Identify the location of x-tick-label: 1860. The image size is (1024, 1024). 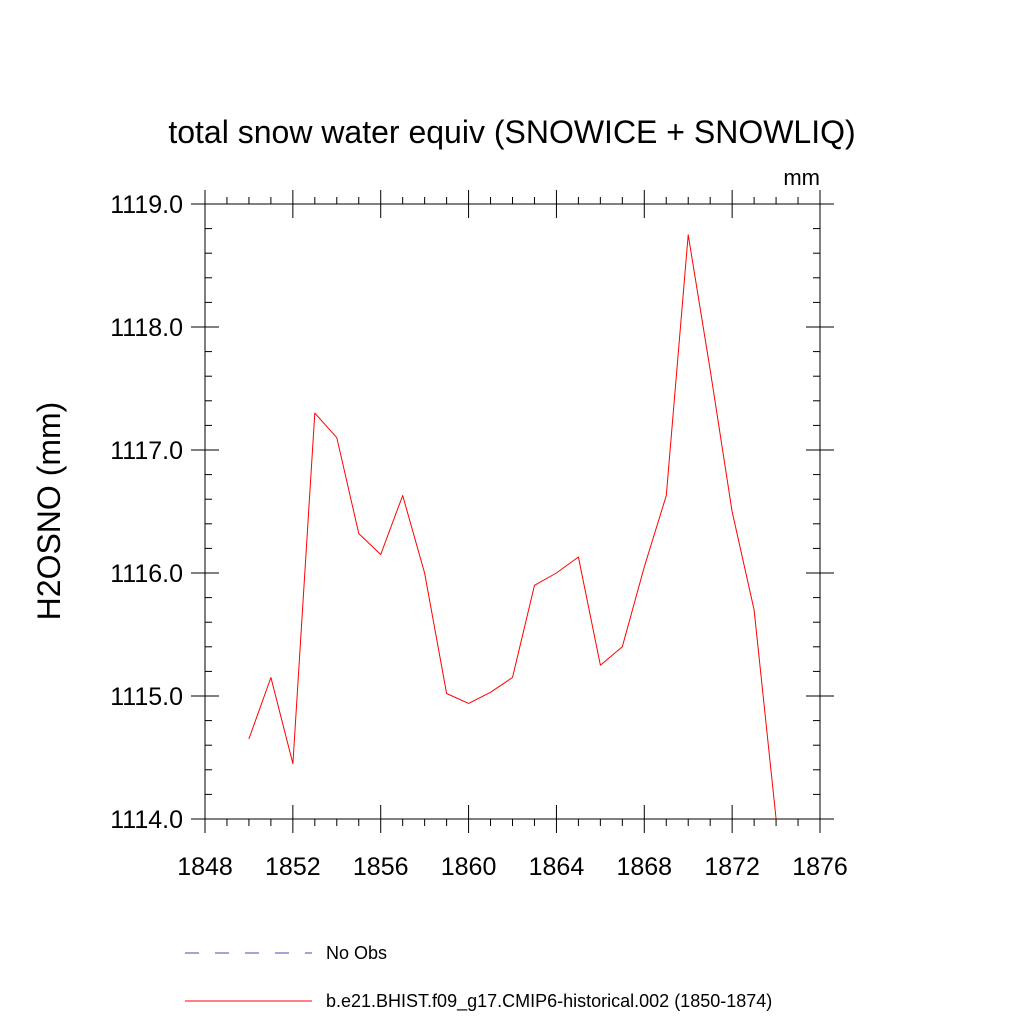
(469, 867).